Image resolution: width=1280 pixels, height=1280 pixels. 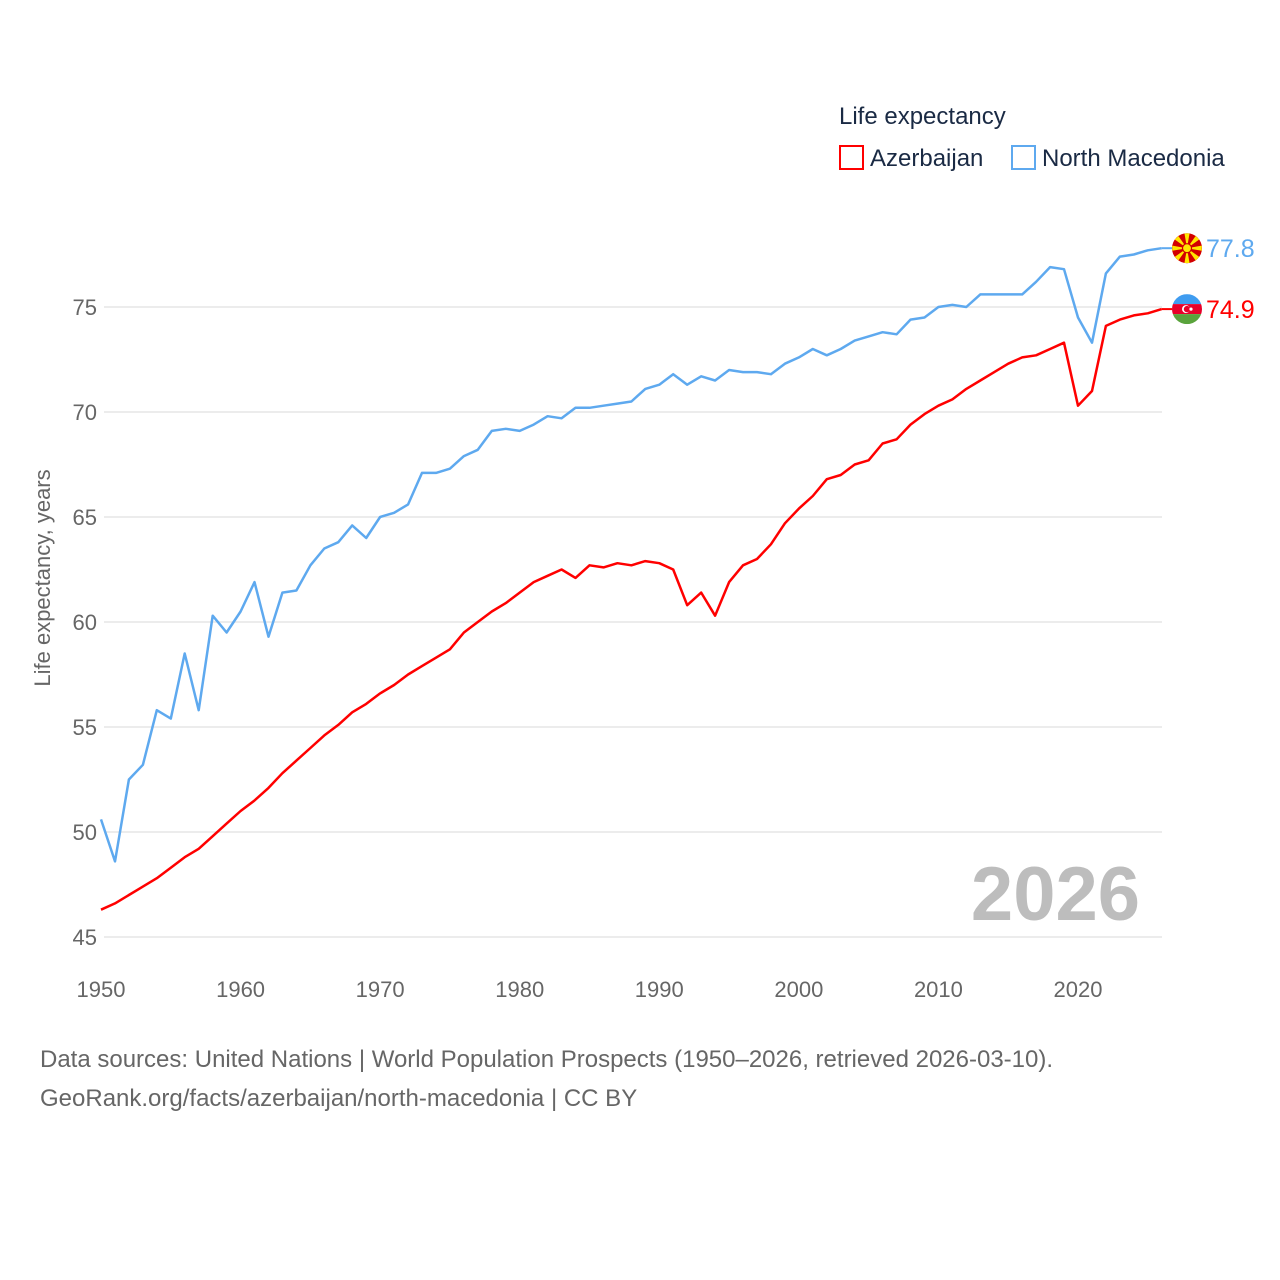 I want to click on legend-label-north-macedonia: North Macedonia, so click(x=1133, y=158).